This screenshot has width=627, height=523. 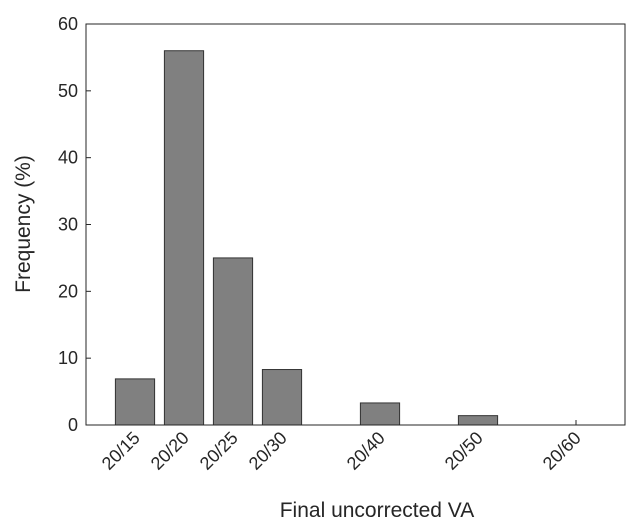 What do you see at coordinates (68, 91) in the screenshot?
I see `y-tick-label: 50` at bounding box center [68, 91].